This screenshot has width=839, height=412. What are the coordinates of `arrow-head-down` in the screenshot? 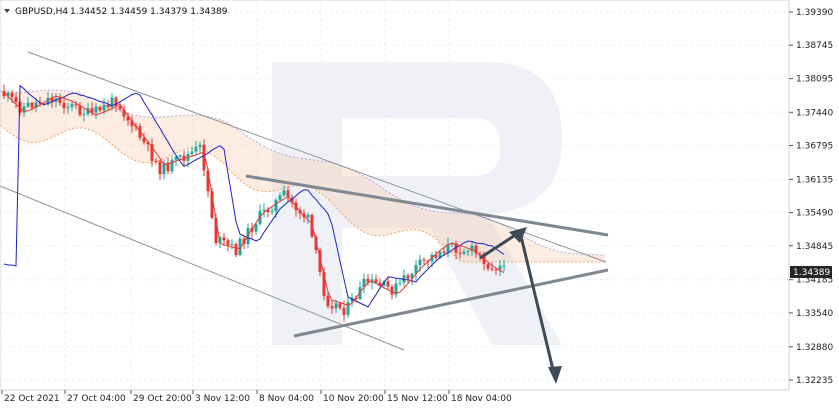 It's located at (555, 375).